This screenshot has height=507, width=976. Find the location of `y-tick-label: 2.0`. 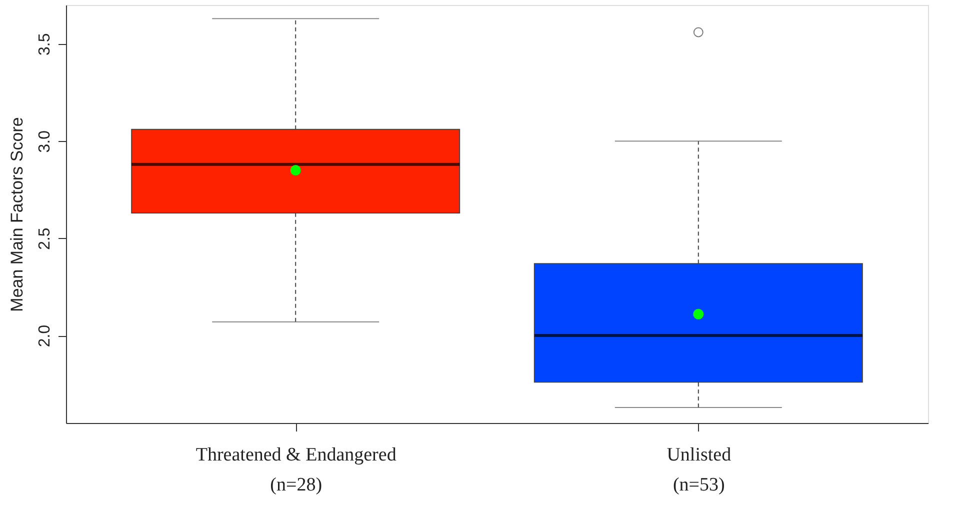

y-tick-label: 2.0 is located at coordinates (45, 336).